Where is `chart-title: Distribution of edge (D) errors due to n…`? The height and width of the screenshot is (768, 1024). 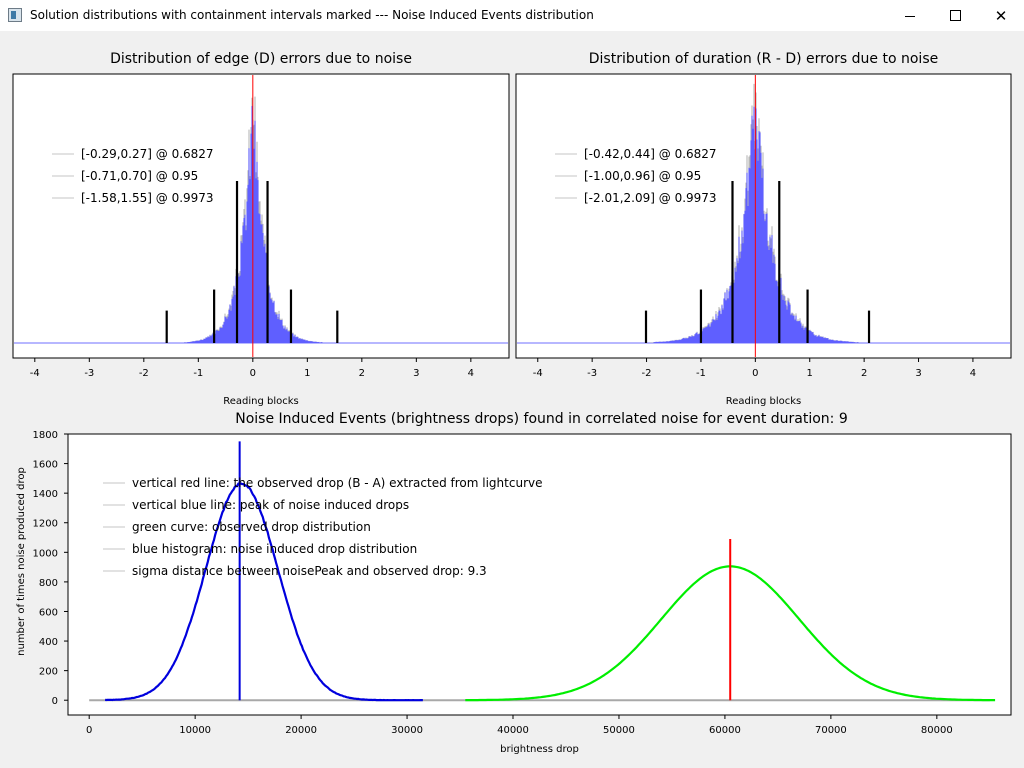
chart-title: Distribution of edge (D) errors due to n… is located at coordinates (261, 59).